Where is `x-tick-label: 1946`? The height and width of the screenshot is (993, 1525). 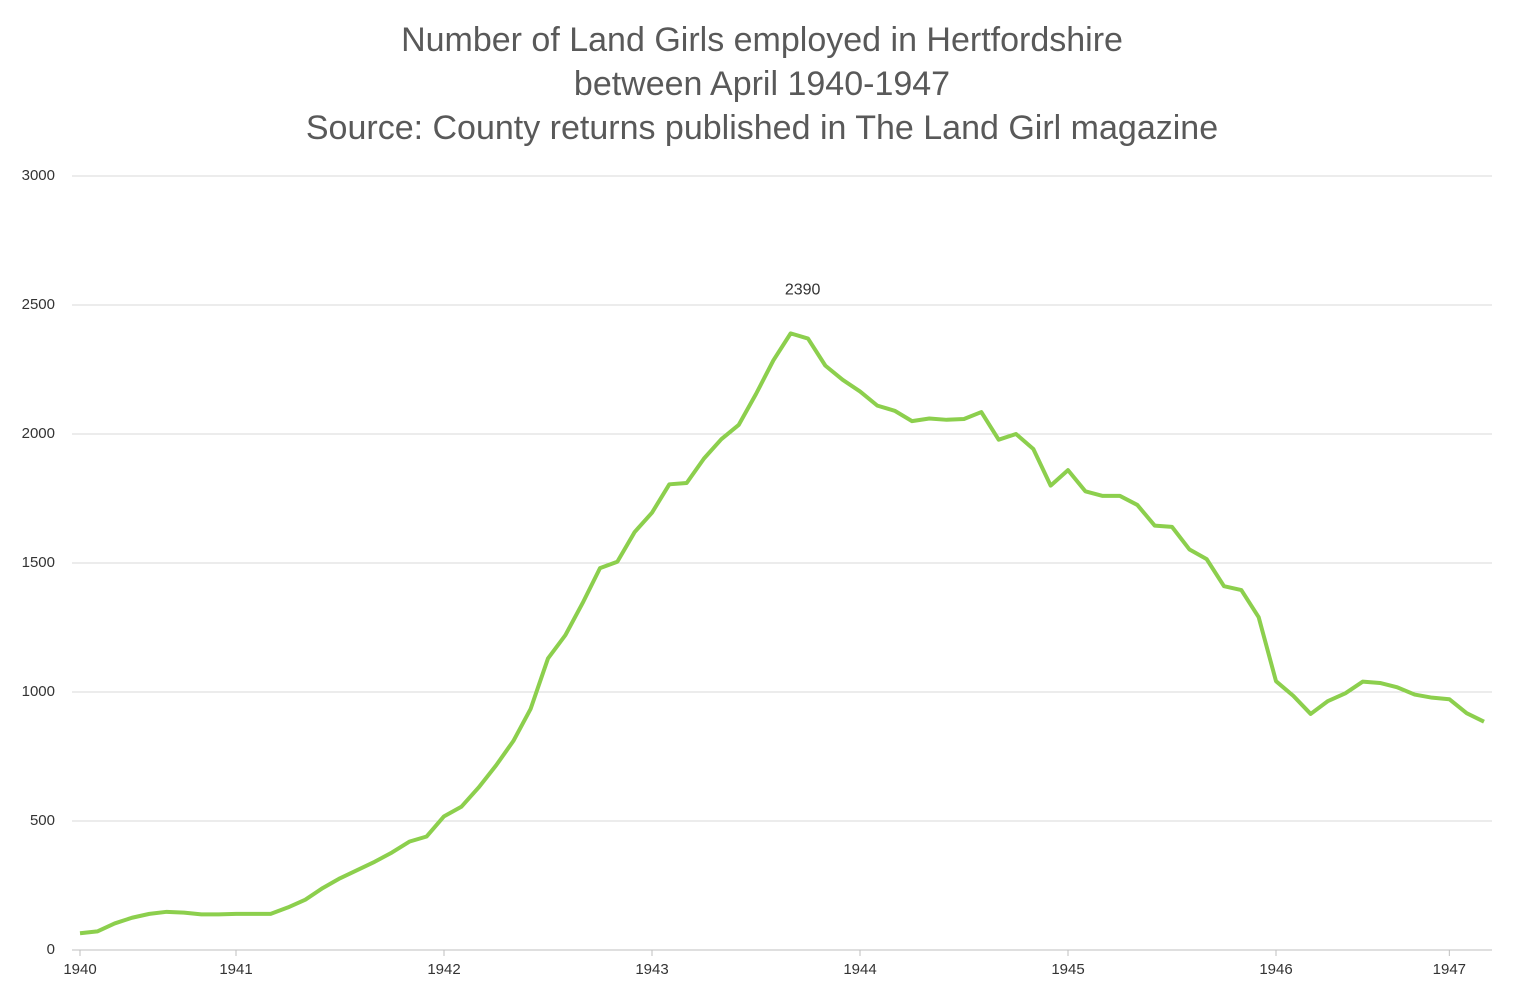
x-tick-label: 1946 is located at coordinates (1275, 969).